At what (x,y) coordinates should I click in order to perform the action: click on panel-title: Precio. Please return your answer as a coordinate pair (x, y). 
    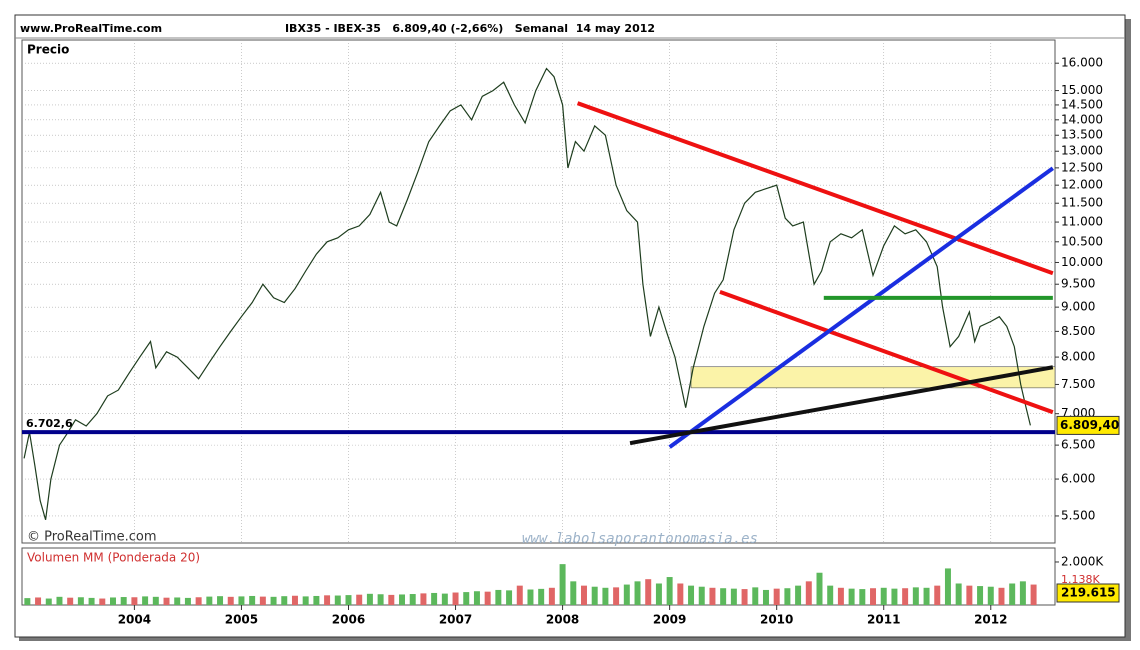
    Looking at the image, I should click on (48, 50).